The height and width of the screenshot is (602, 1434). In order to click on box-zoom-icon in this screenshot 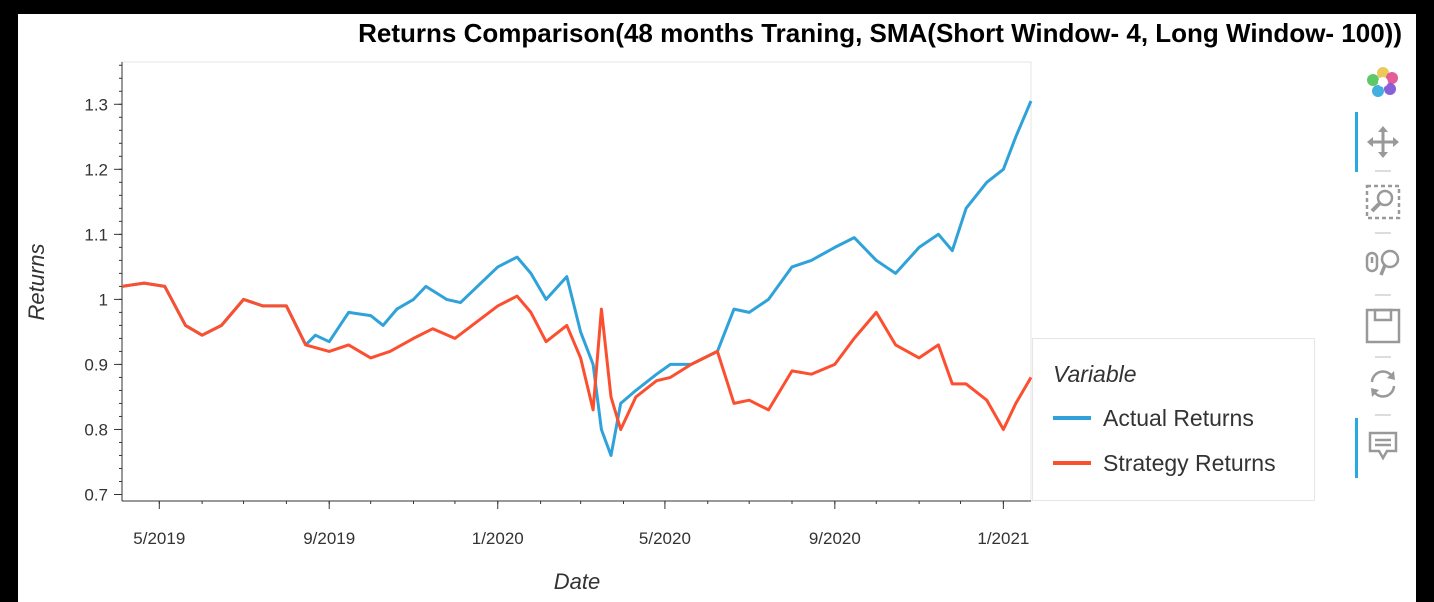, I will do `click(1383, 202)`.